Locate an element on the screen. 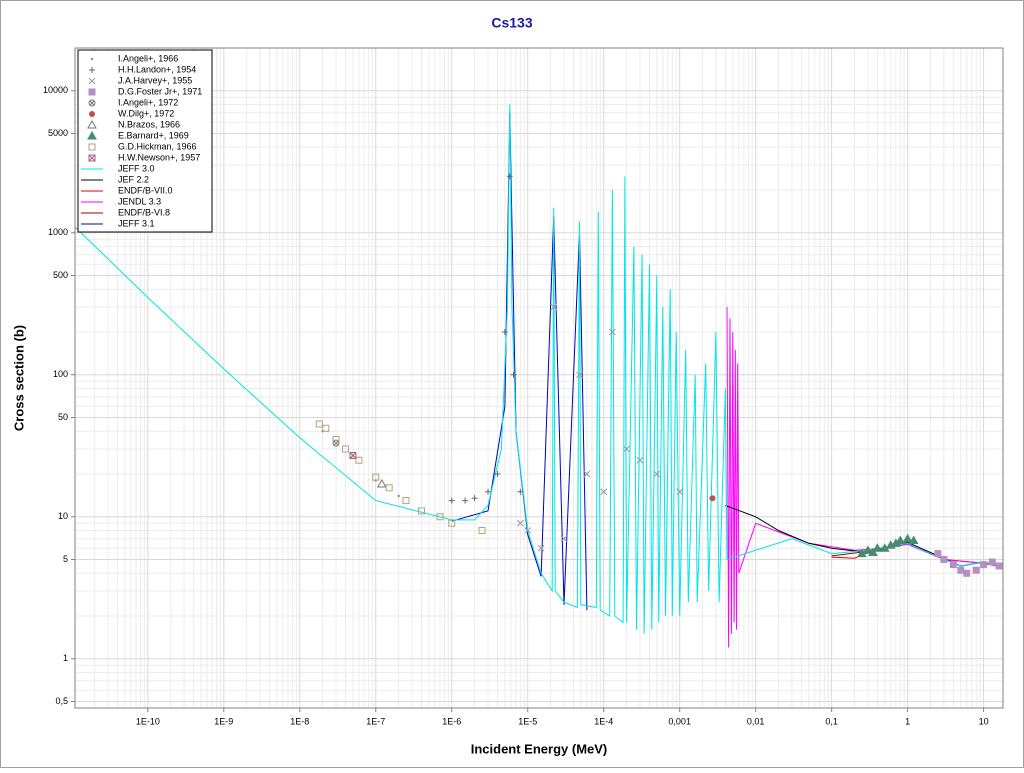 The image size is (1024, 773). legend-label: ENDF/B-VII.0 is located at coordinates (145, 190).